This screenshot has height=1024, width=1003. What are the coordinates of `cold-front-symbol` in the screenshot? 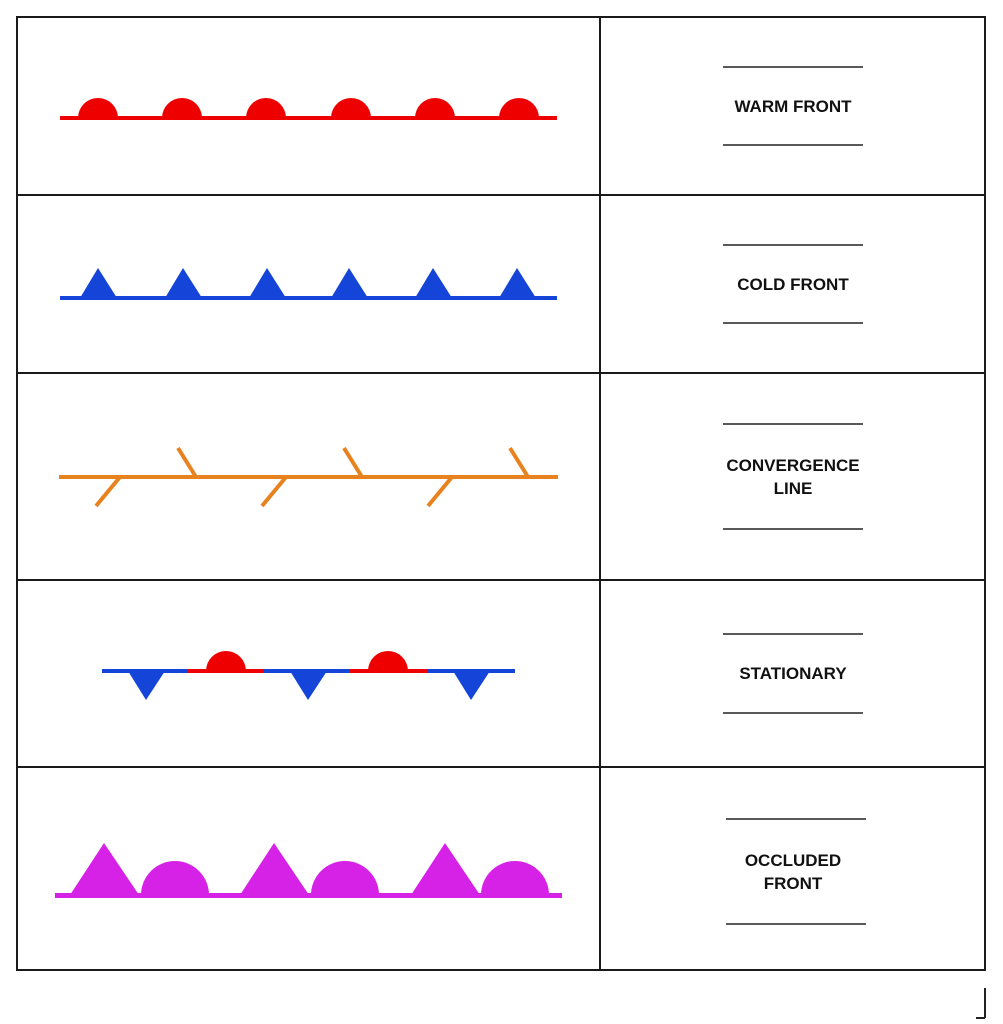 It's located at (308, 284).